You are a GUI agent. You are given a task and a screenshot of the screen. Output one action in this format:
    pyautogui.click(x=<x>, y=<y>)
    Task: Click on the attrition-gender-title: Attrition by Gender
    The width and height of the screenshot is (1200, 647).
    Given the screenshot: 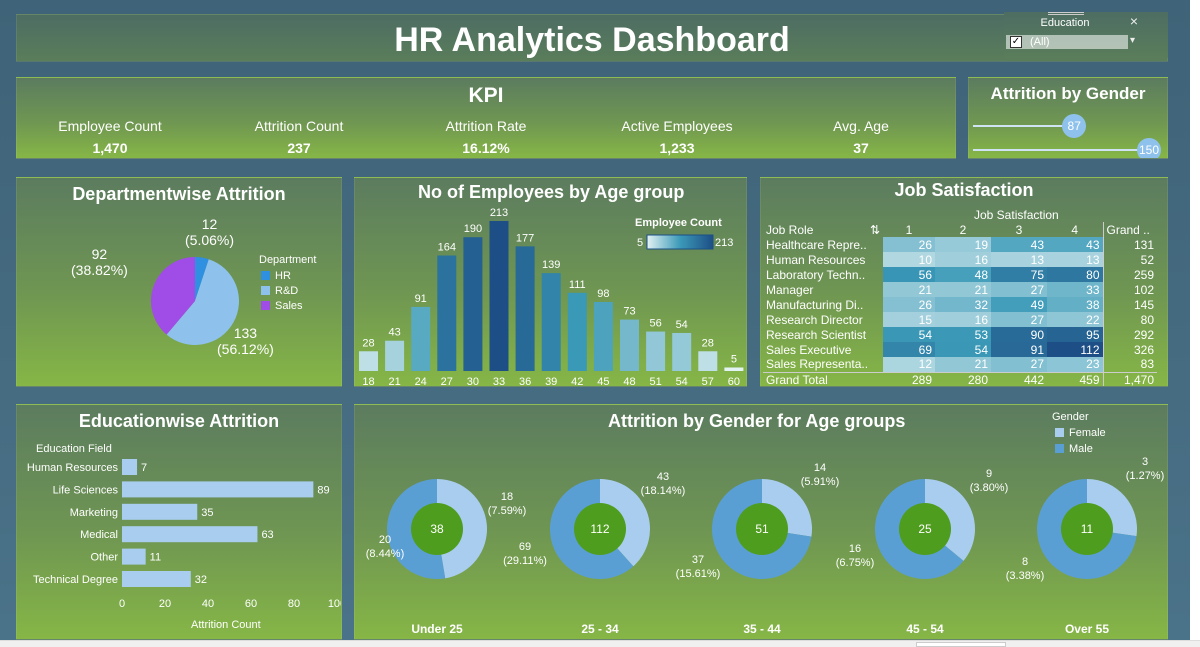 What is the action you would take?
    pyautogui.click(x=1068, y=93)
    